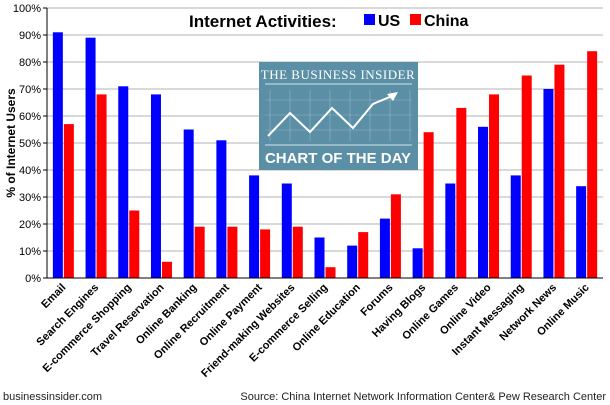  I want to click on footer-source-site: businessinsider.com, so click(52, 397).